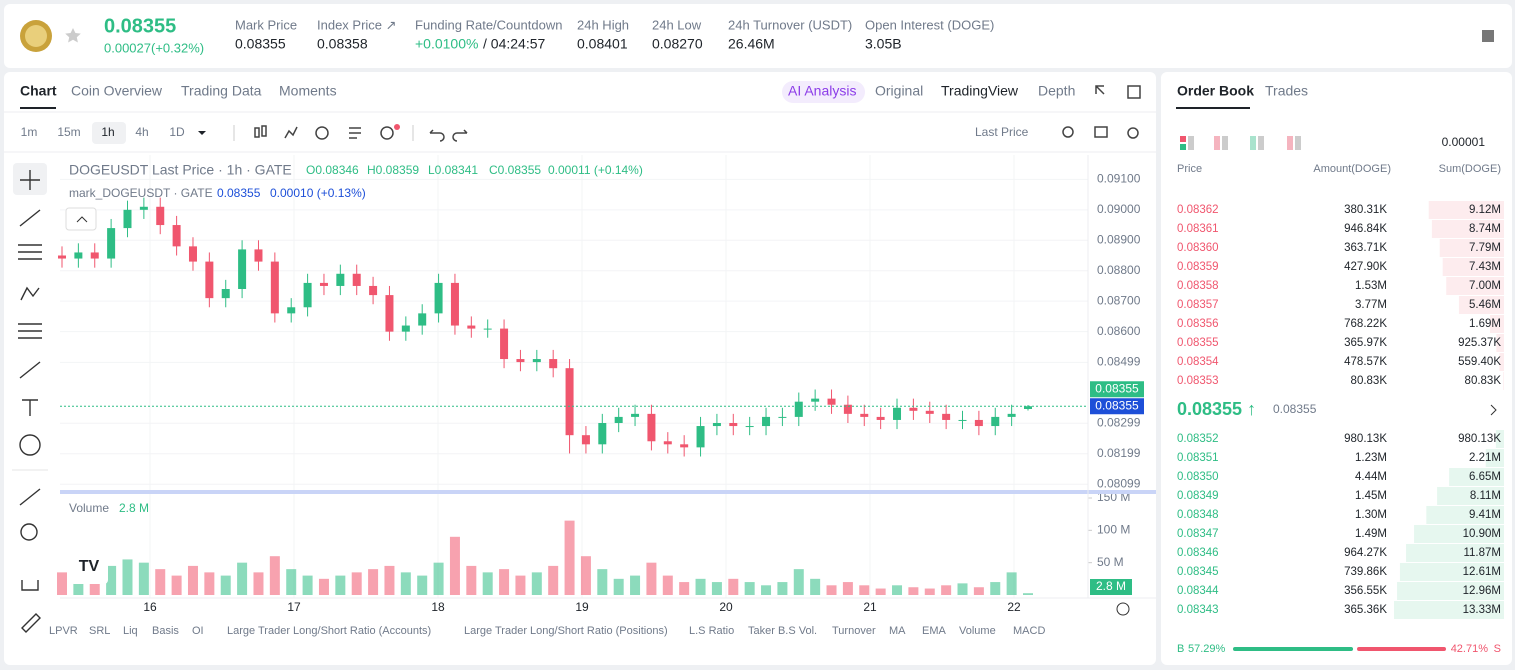  I want to click on sum: 980.13K, so click(1479, 439).